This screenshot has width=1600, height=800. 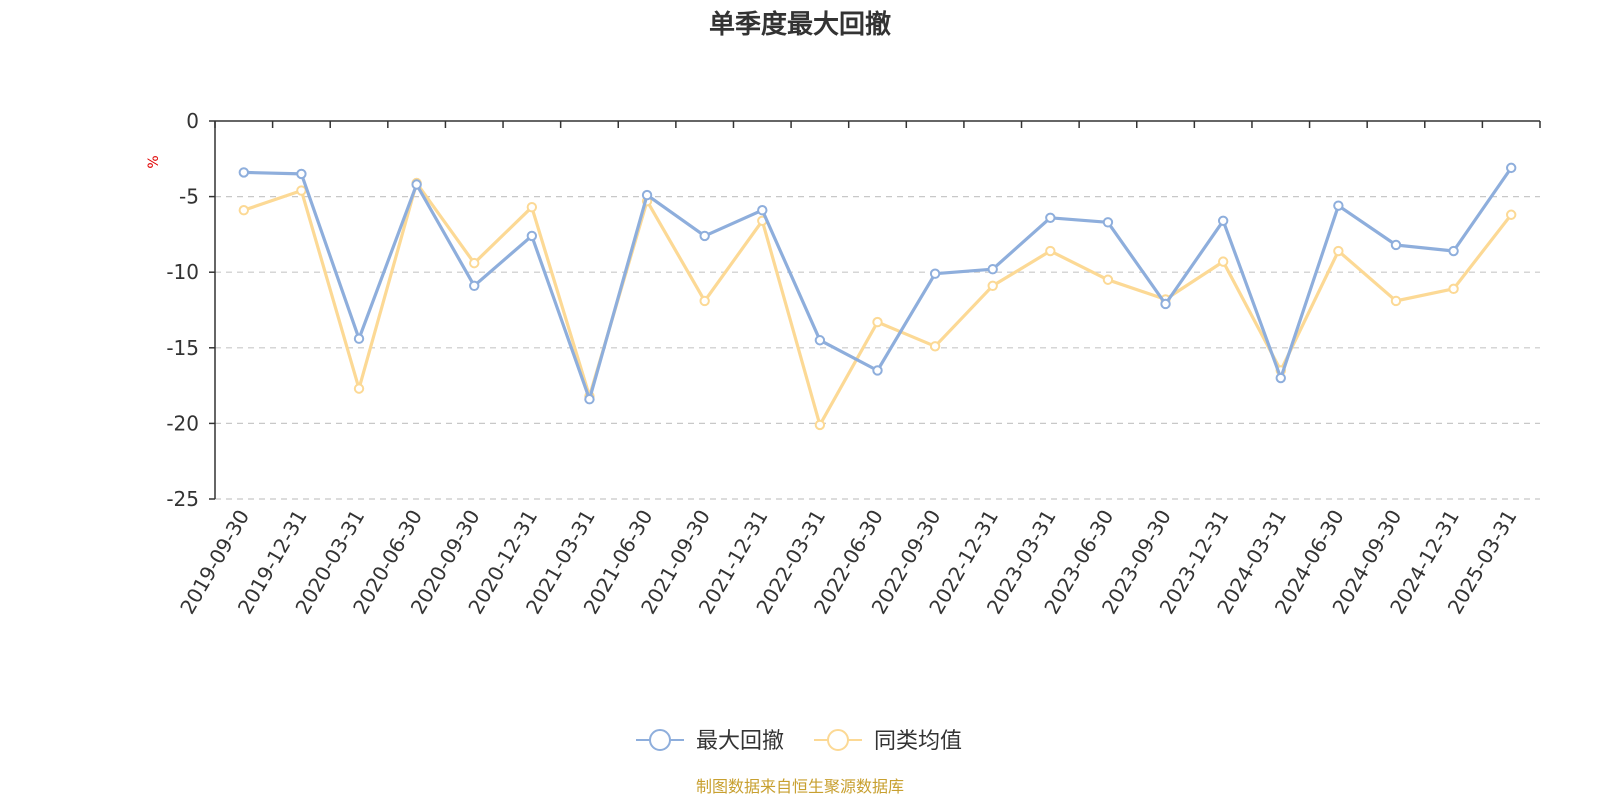 What do you see at coordinates (182, 423) in the screenshot?
I see `y-tick-label: -20` at bounding box center [182, 423].